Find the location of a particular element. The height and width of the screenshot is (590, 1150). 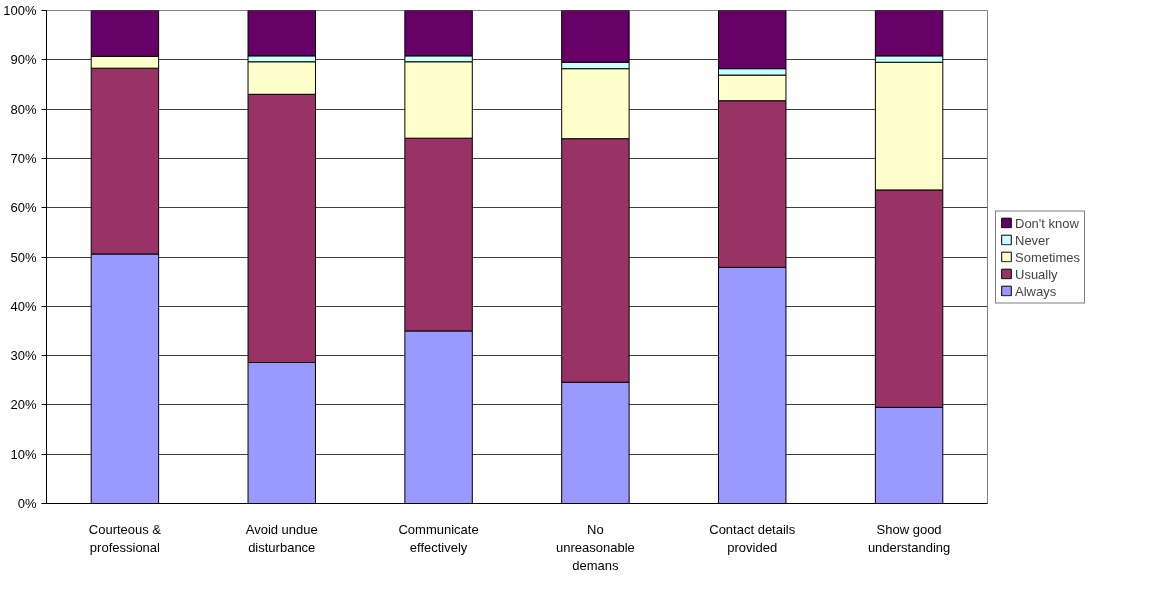

y-tick-label: 0% is located at coordinates (27, 503).